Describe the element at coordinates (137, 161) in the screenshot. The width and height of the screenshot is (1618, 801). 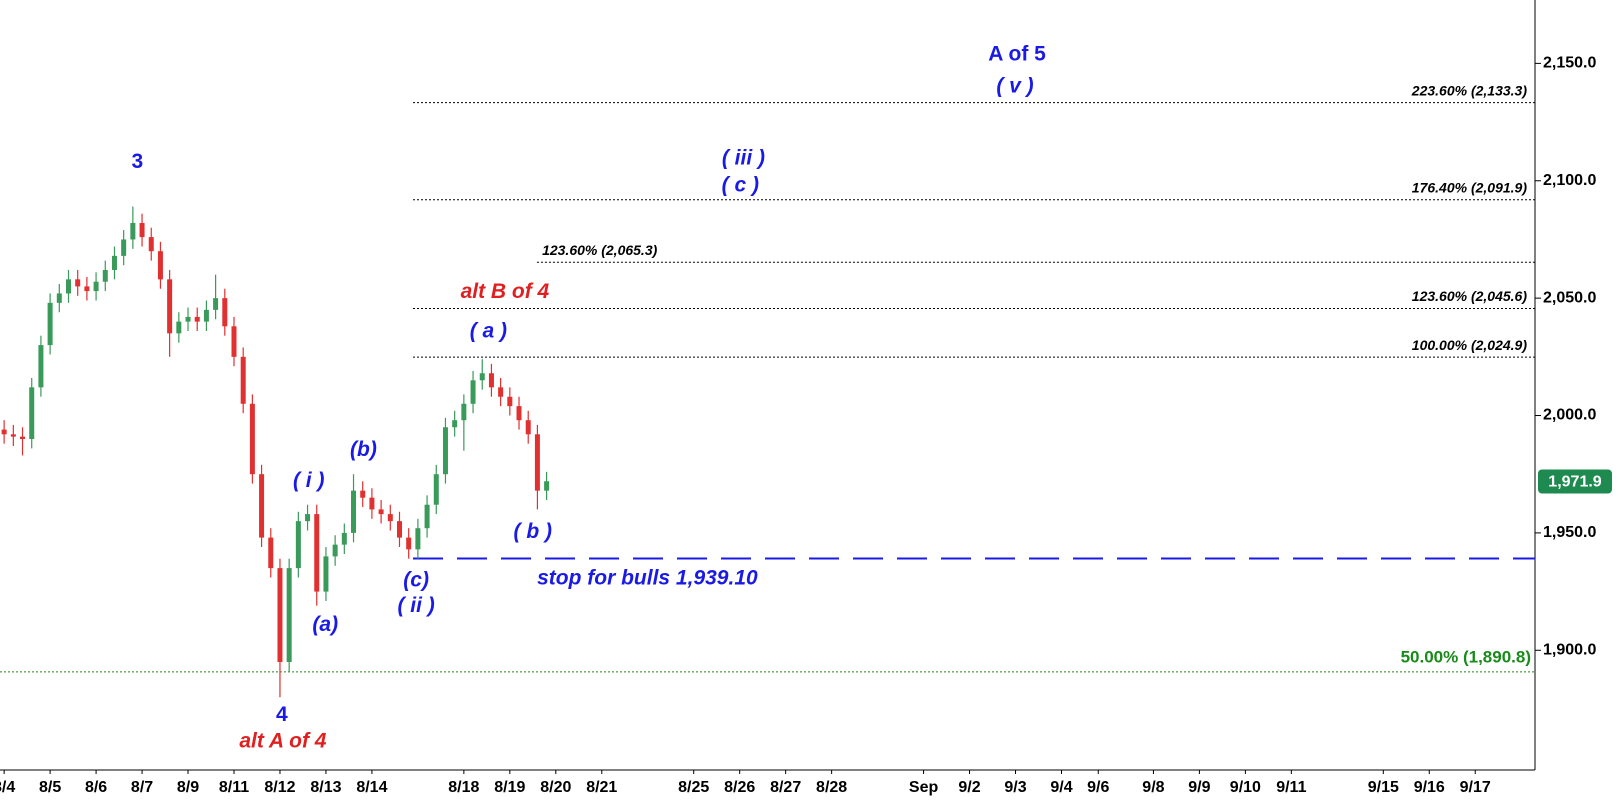
I see `wave-label: 3` at that location.